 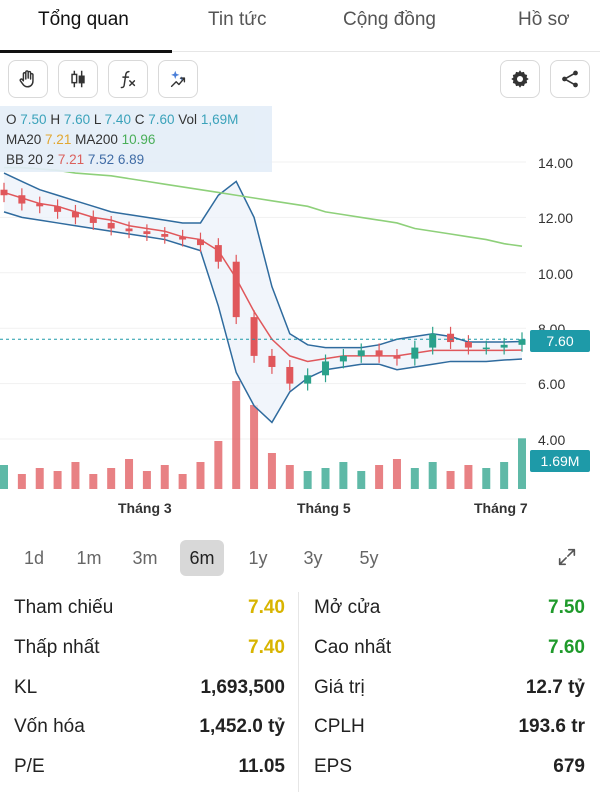 I want to click on ohlc-line: O 7.50 H 7.60 L 7.40 C 7.60 Vol 1,69M, so click(x=122, y=119).